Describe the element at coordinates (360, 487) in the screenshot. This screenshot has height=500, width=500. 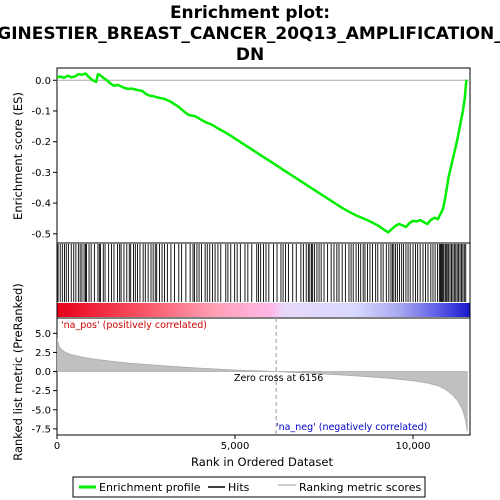
I see `legend-ranking-label: Ranking metric scores` at that location.